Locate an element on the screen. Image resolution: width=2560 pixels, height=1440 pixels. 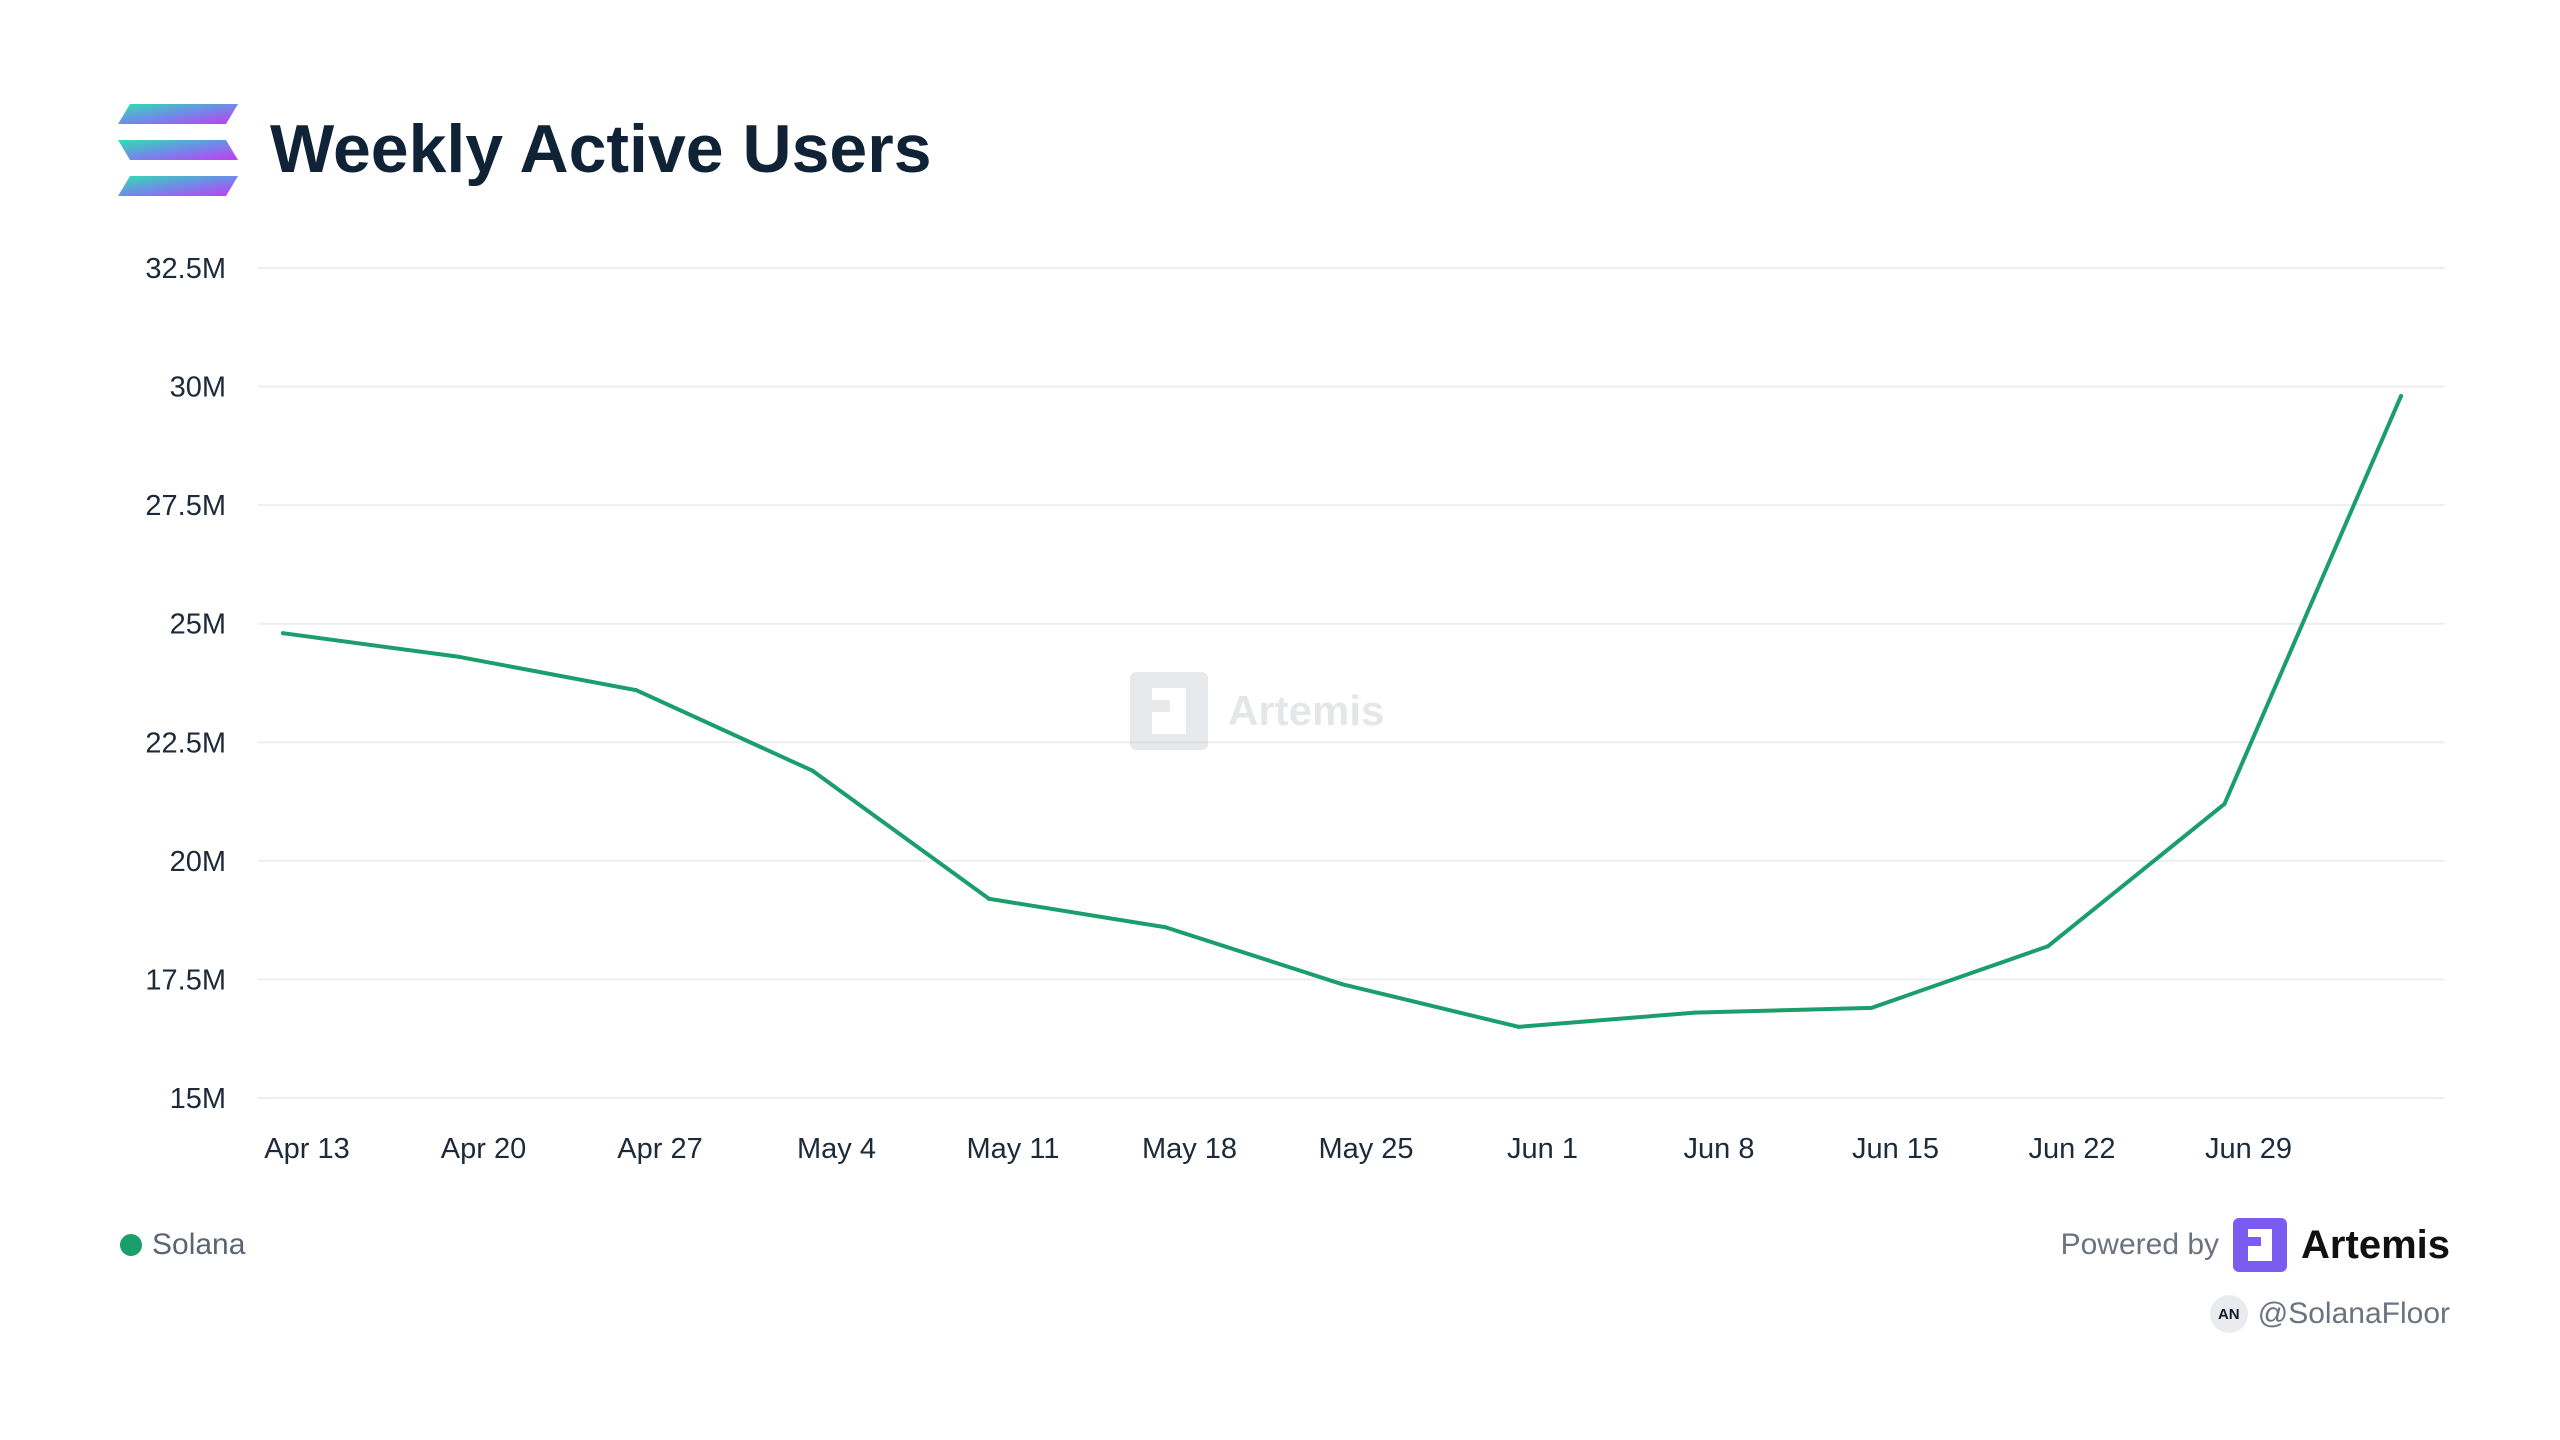
y-tick-label: 27.5M is located at coordinates (185, 506).